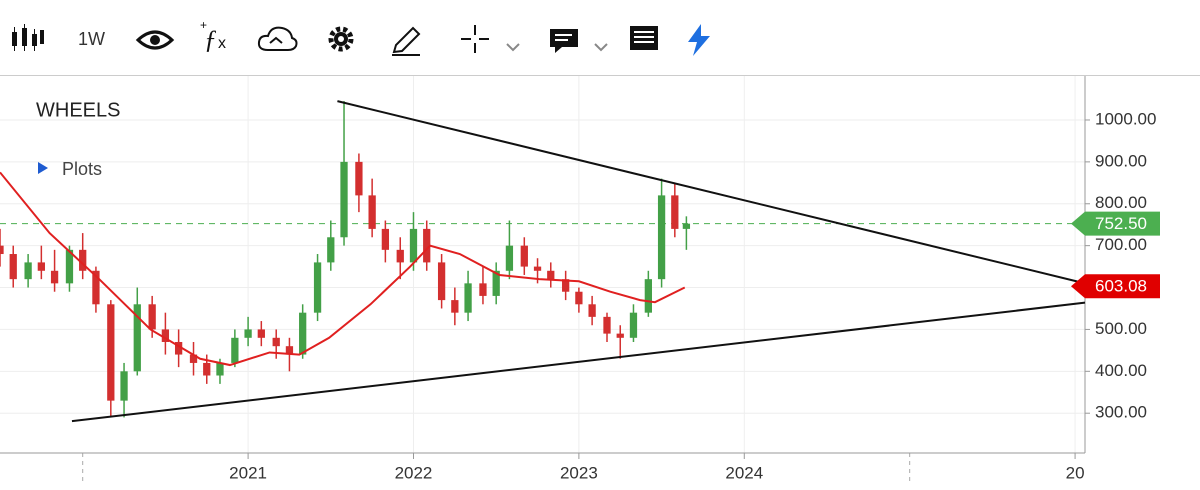 The height and width of the screenshot is (490, 1200). Describe the element at coordinates (1121, 328) in the screenshot. I see `y-tick-label: 500.00` at that location.